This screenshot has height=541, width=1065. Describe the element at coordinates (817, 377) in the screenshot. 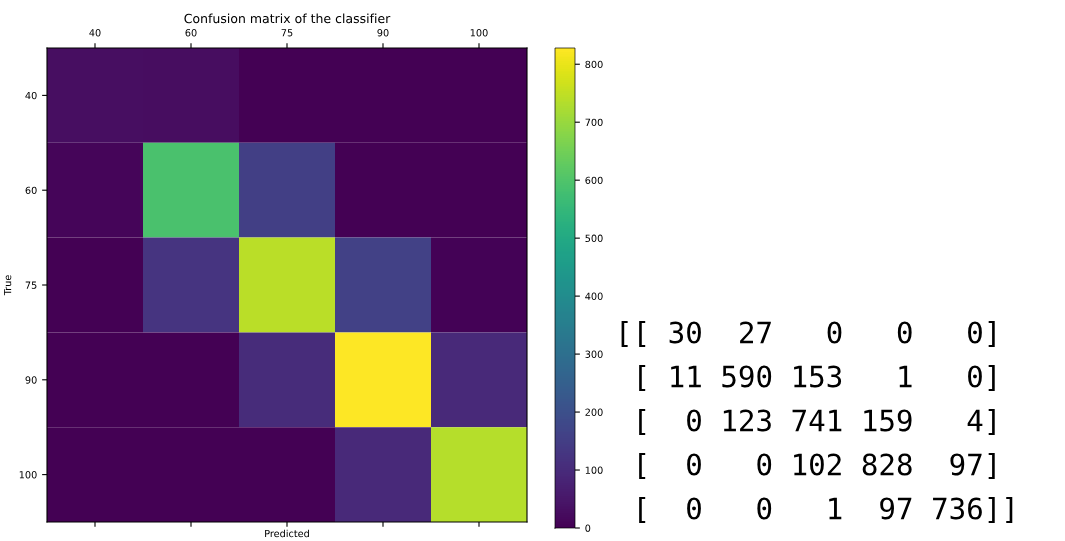

I see `text: [ 11 590 153 1 0]` at that location.